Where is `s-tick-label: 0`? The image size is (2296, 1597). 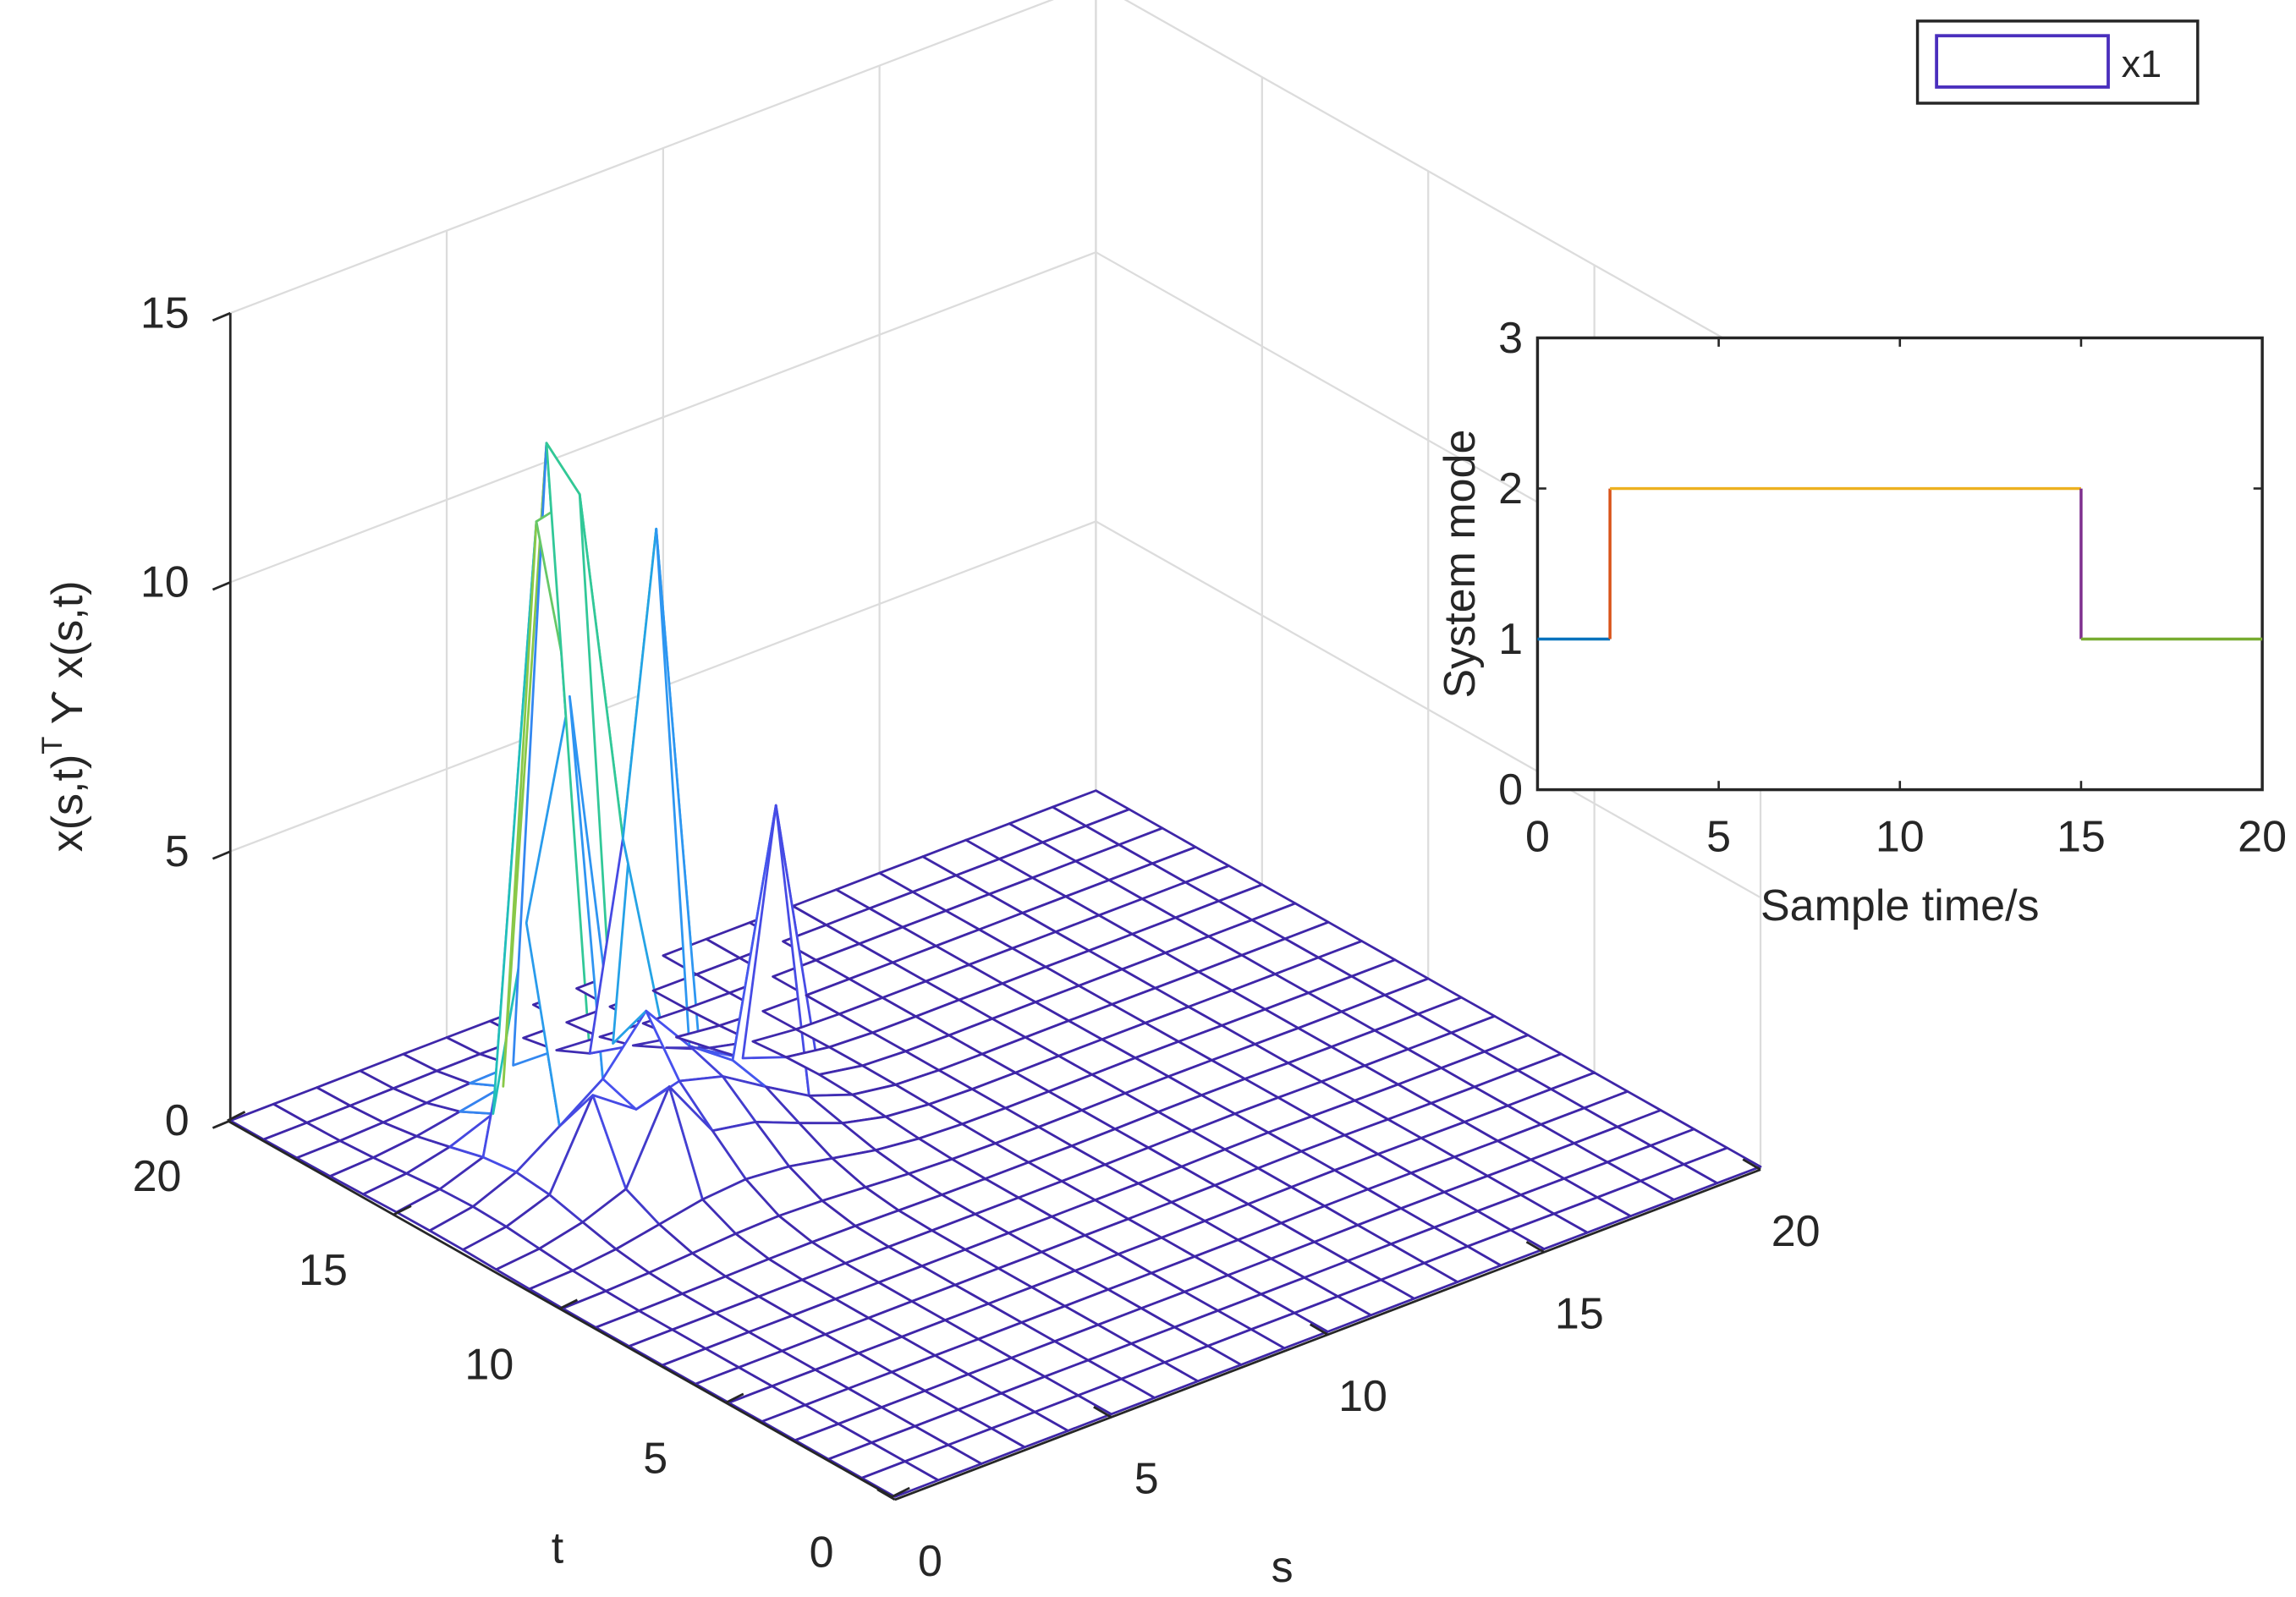 s-tick-label: 0 is located at coordinates (930, 1562).